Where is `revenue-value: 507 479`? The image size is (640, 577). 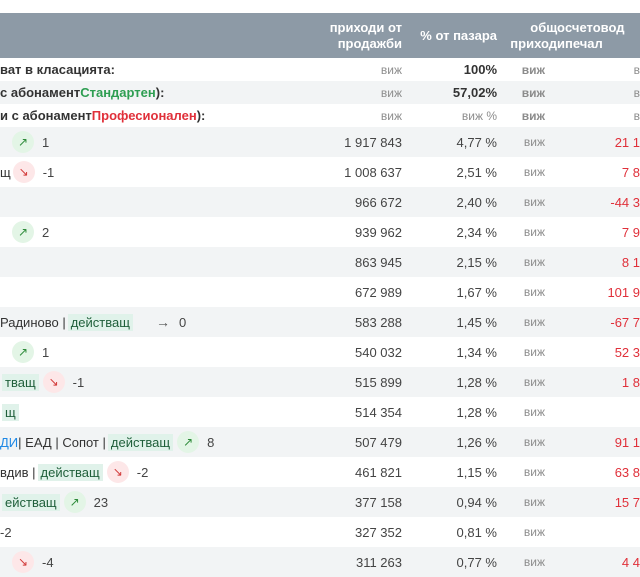 revenue-value: 507 479 is located at coordinates (378, 442).